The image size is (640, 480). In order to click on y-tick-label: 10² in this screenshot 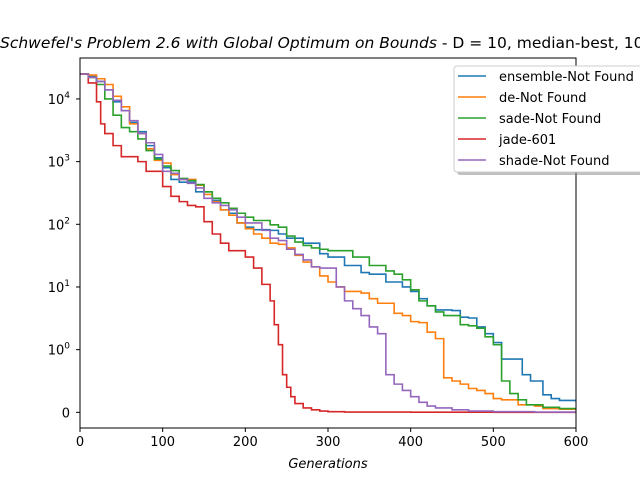, I will do `click(59, 224)`.